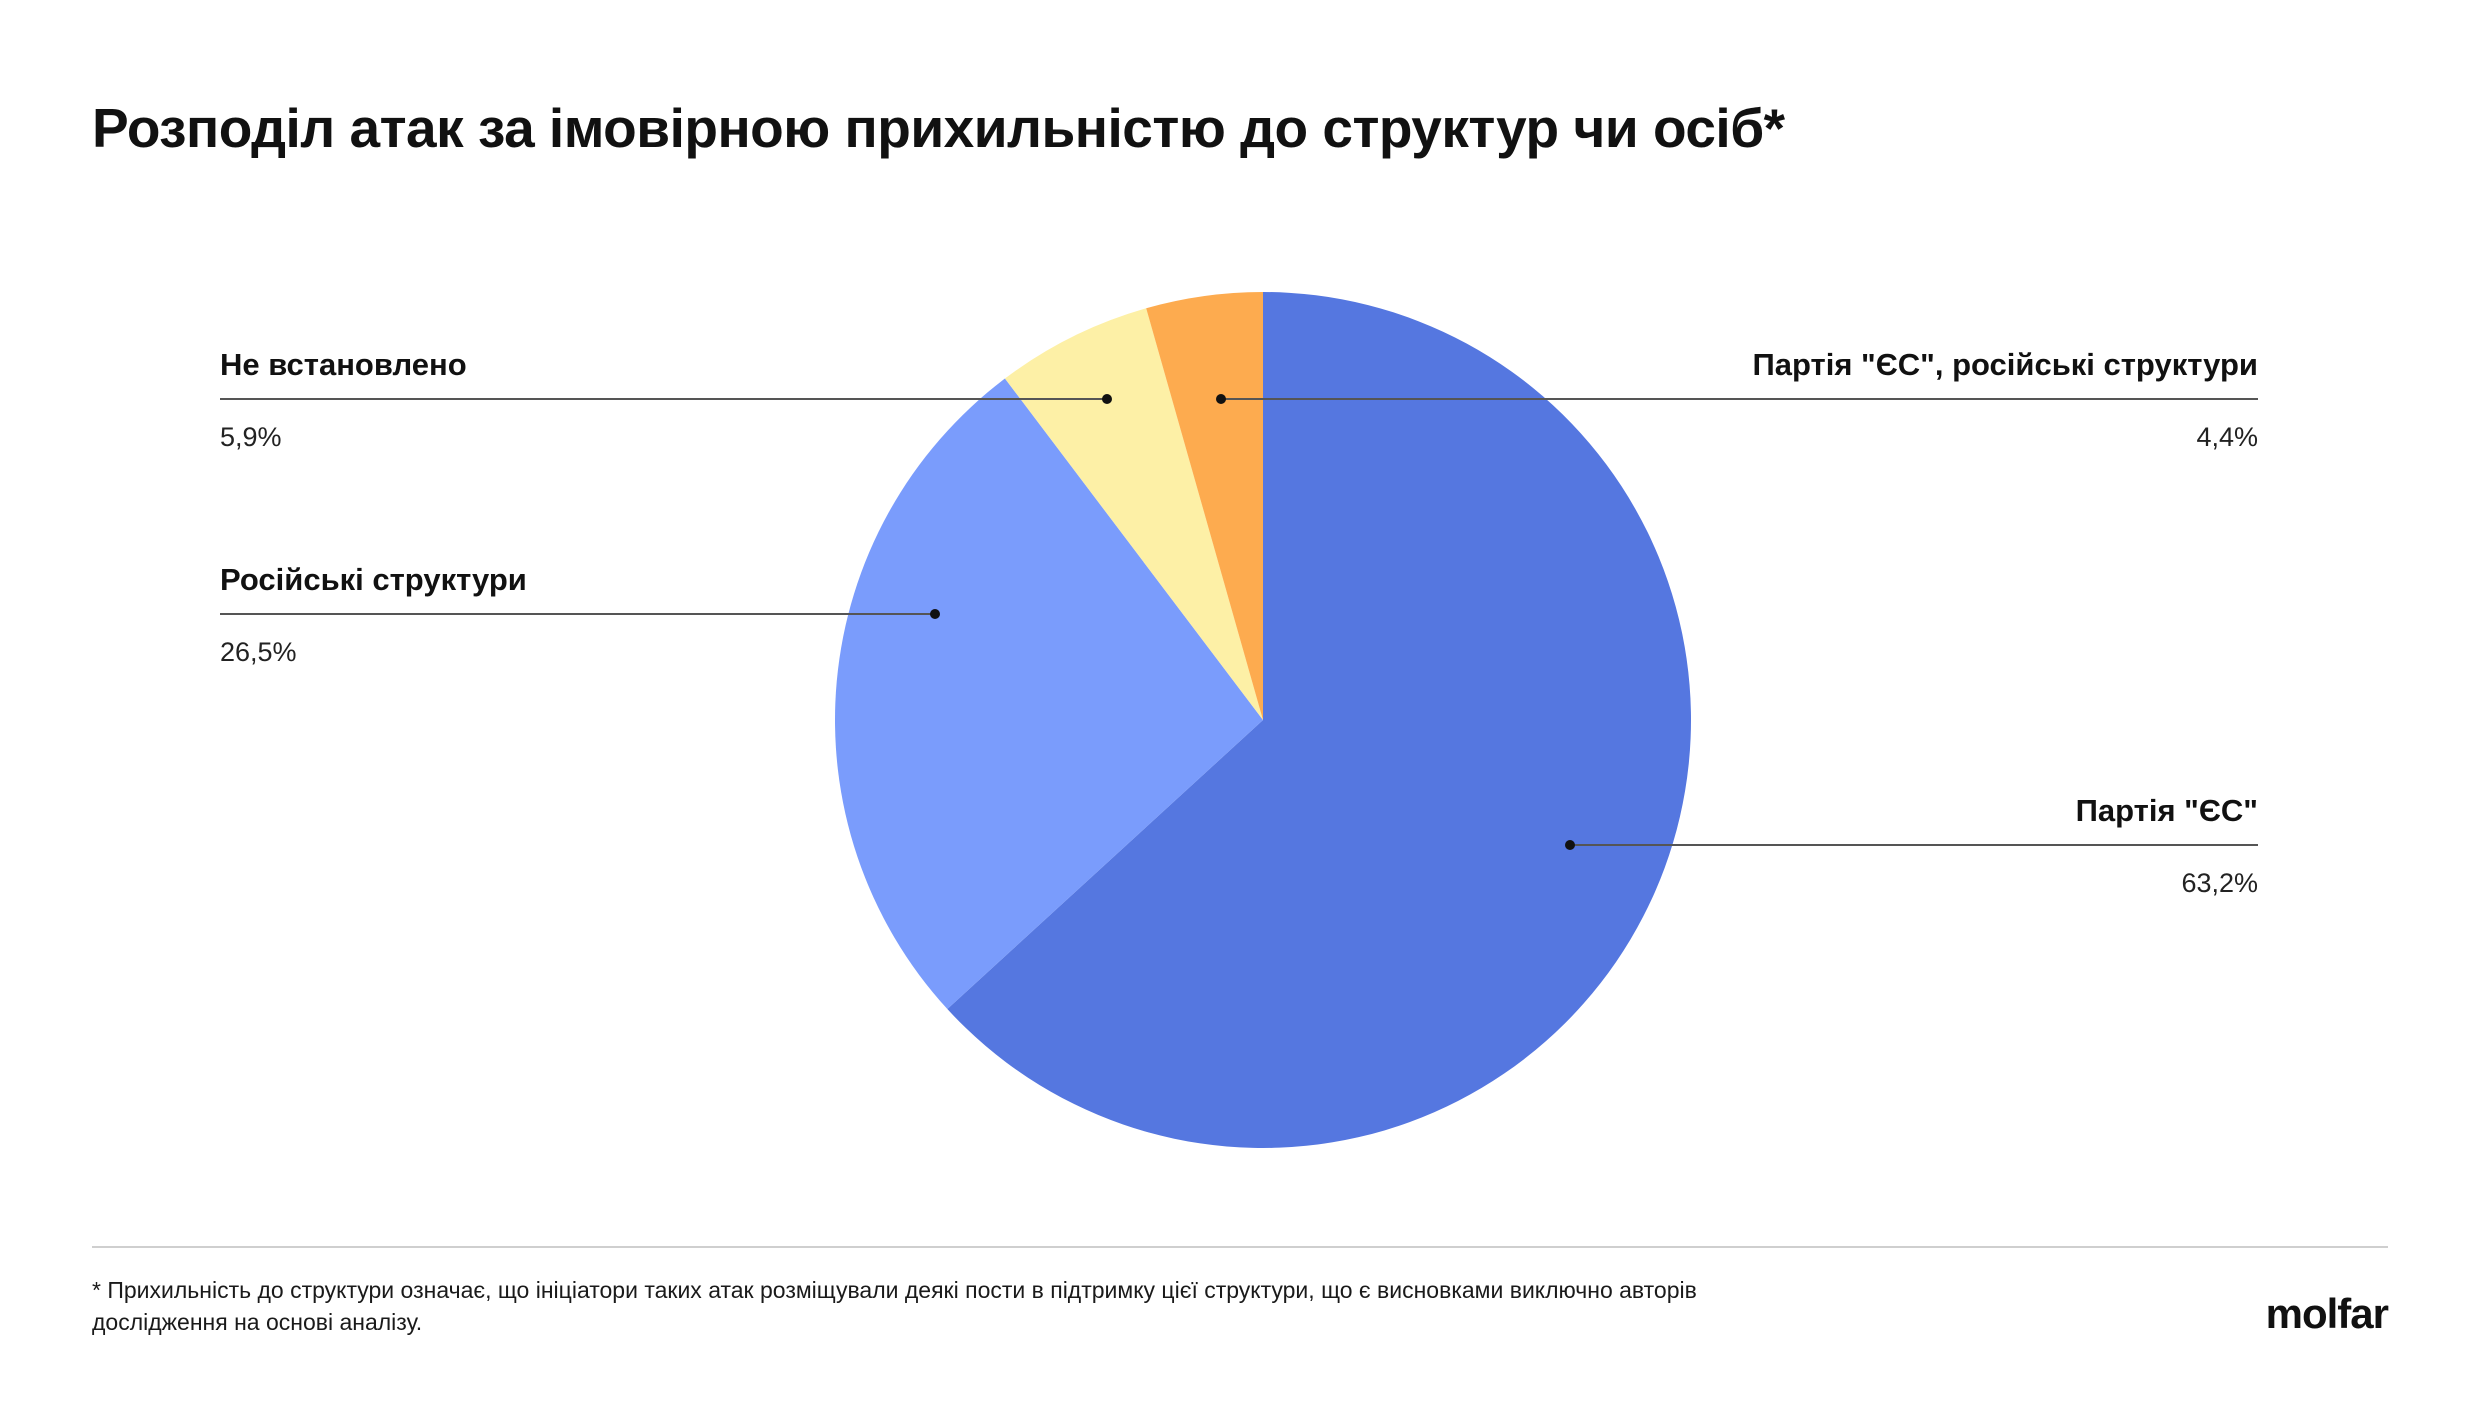 Image resolution: width=2476 pixels, height=1402 pixels. Describe the element at coordinates (2219, 883) in the screenshot. I see `slice-value-label: 63,2%` at that location.